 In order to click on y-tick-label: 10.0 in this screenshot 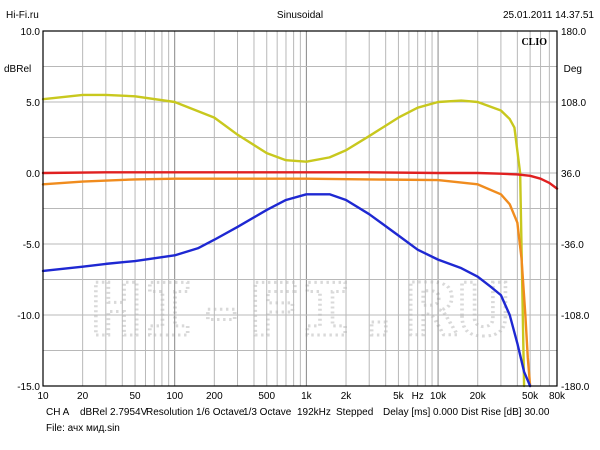, I will do `click(31, 32)`.